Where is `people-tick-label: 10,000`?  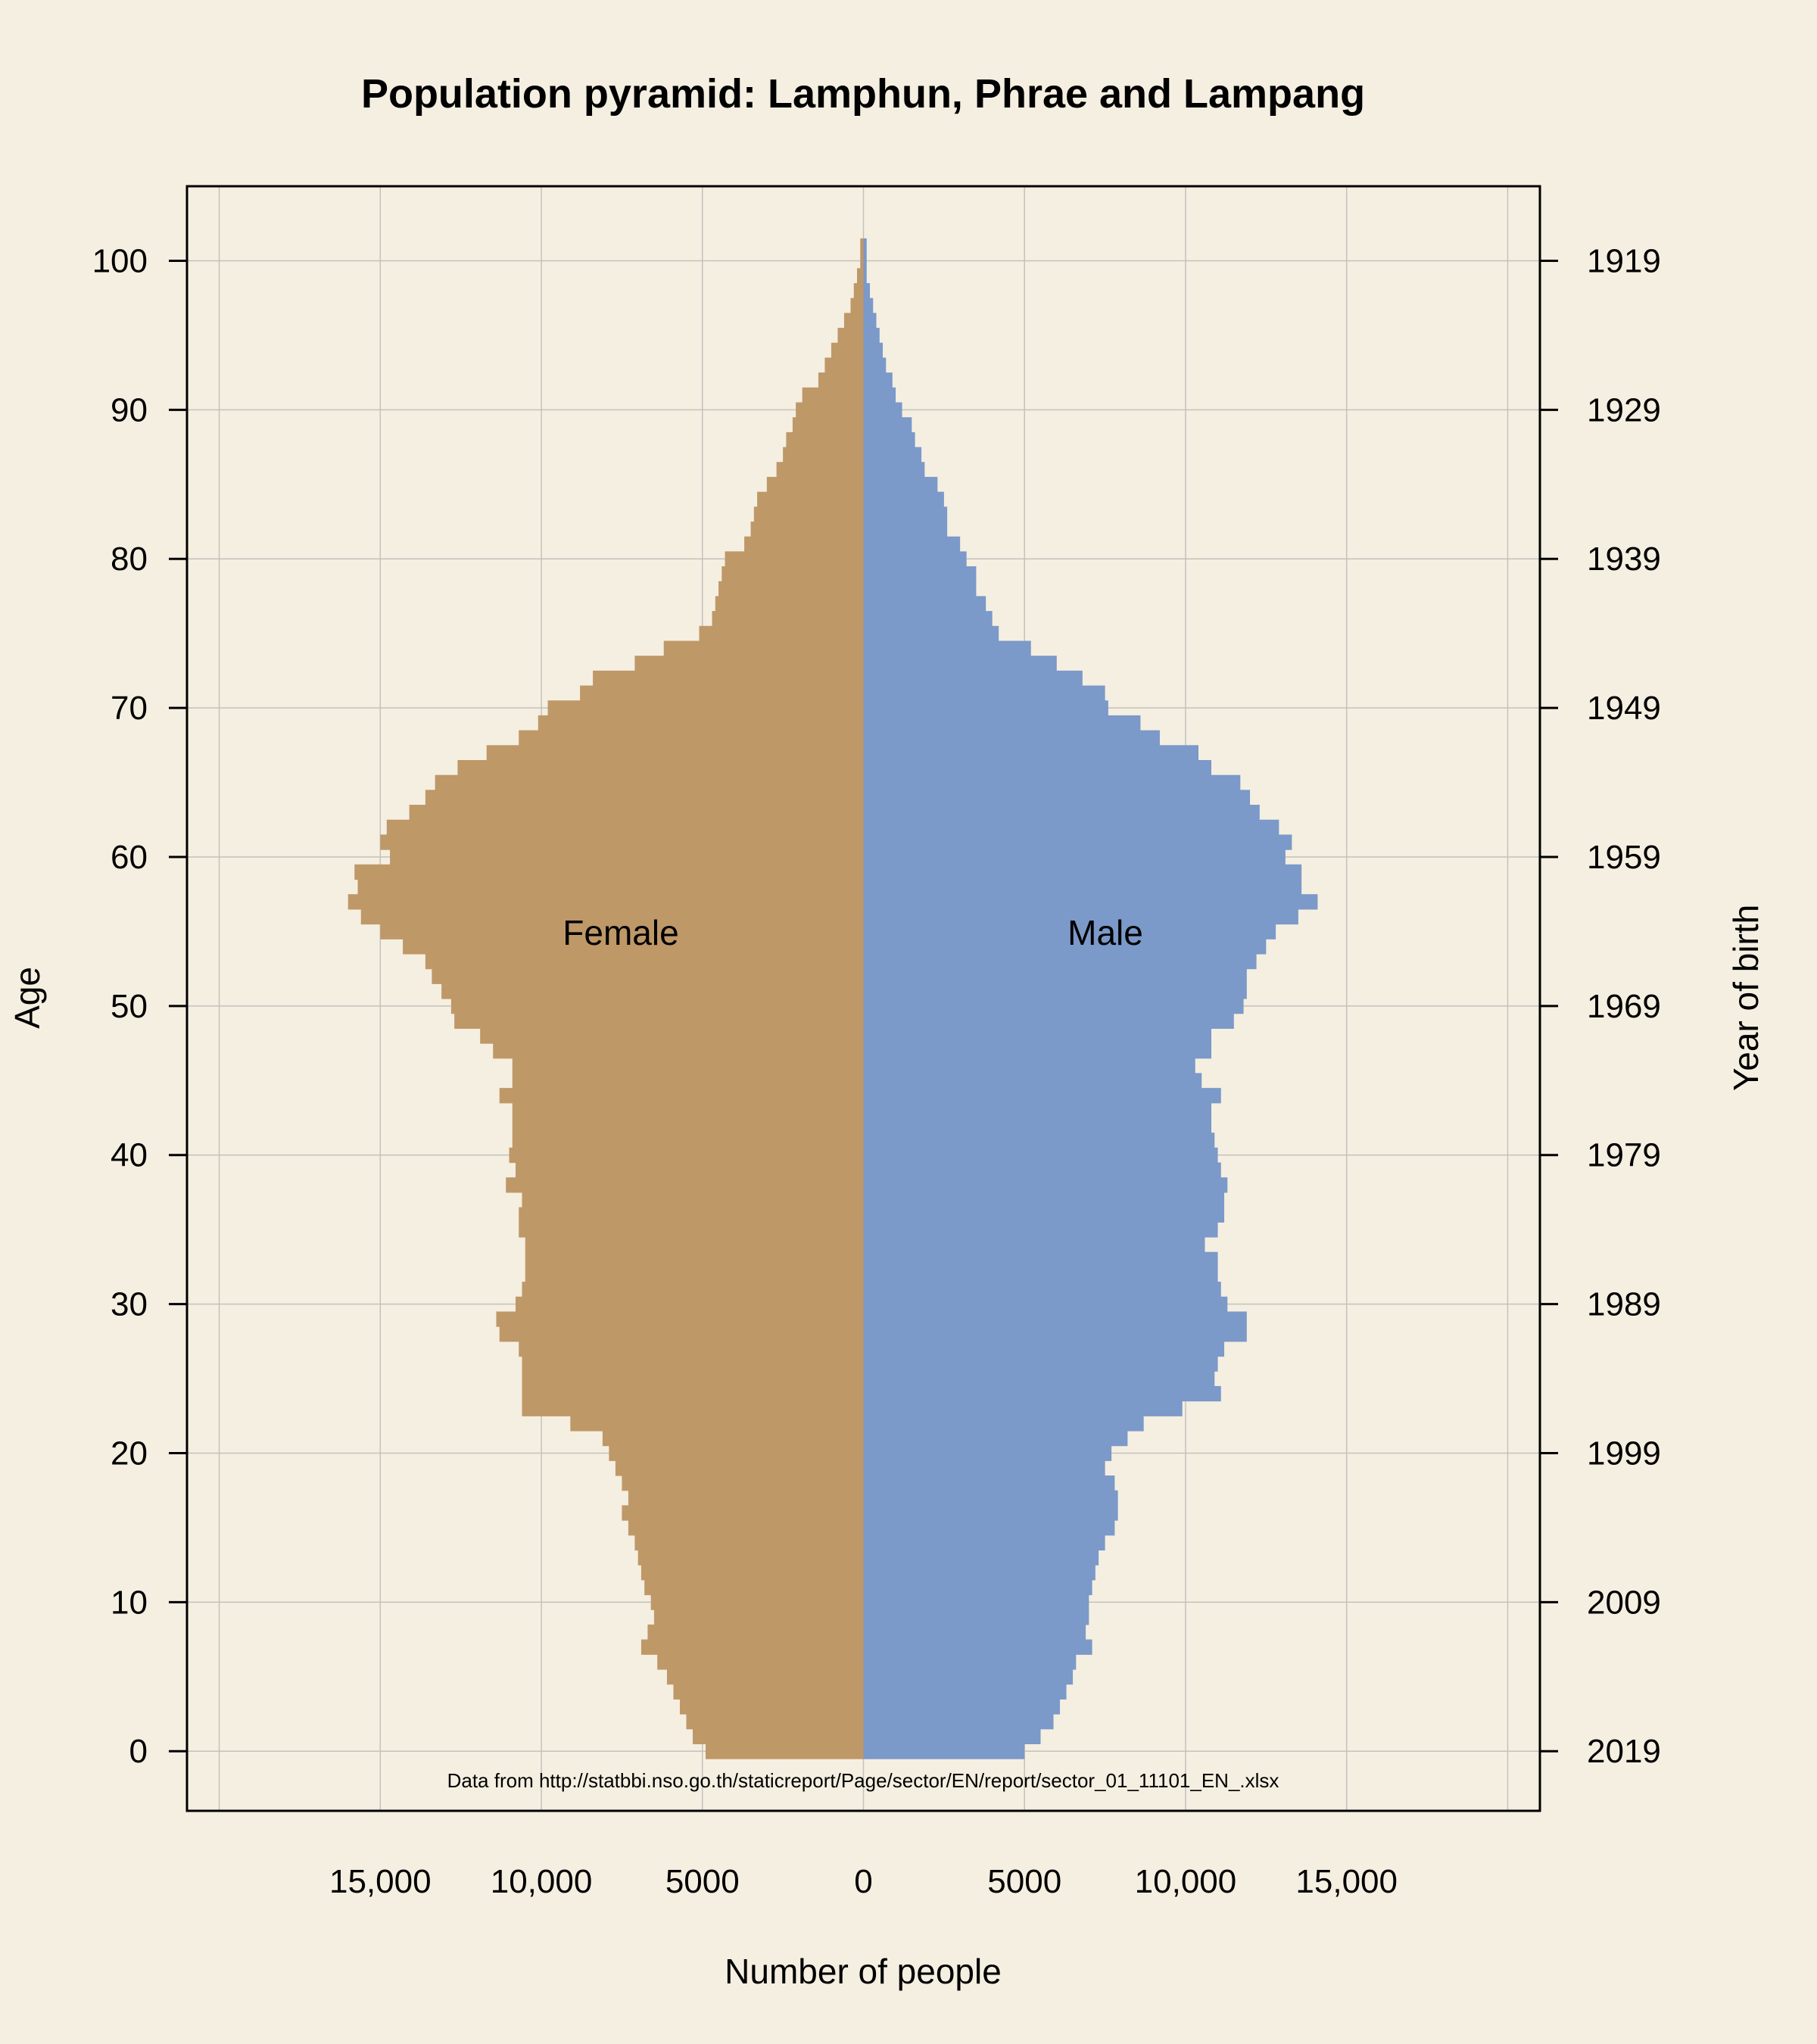 people-tick-label: 10,000 is located at coordinates (1186, 1881).